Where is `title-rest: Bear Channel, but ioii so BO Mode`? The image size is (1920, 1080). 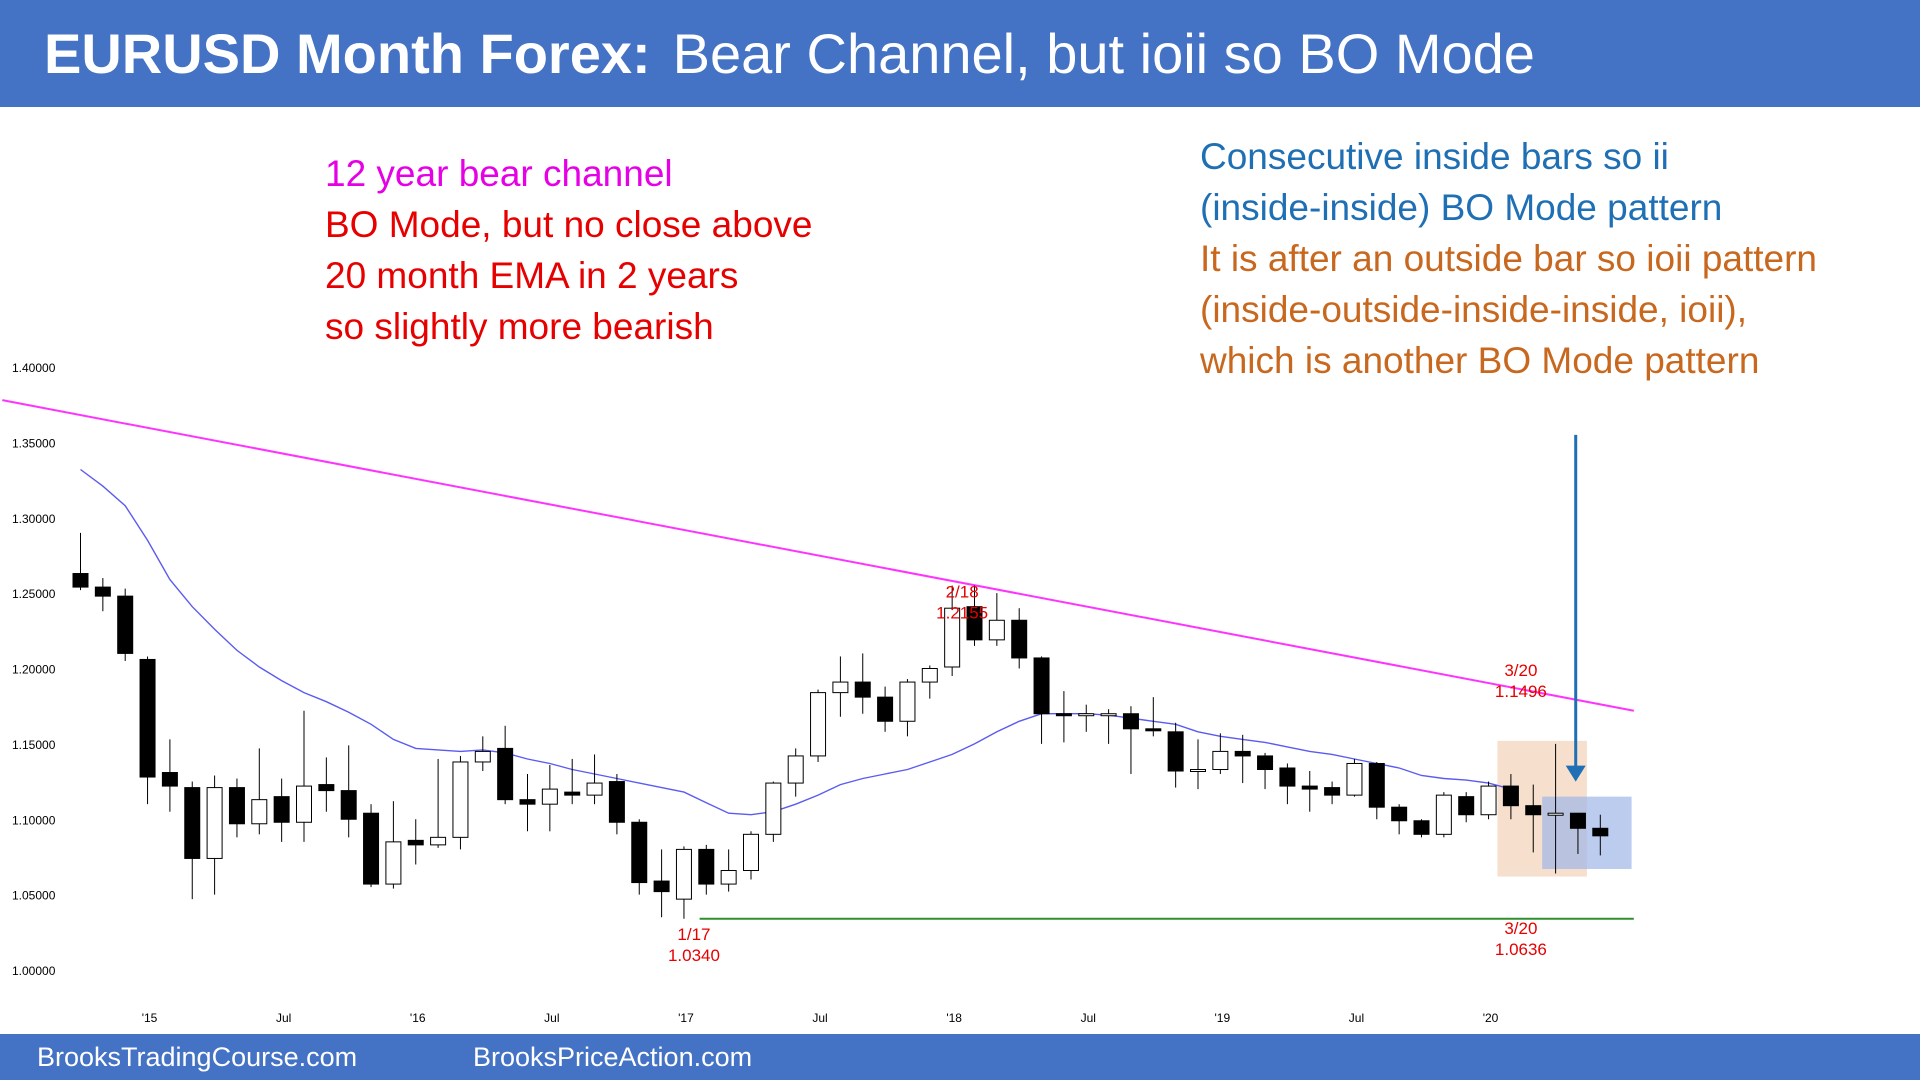
title-rest: Bear Channel, but ioii so BO Mode is located at coordinates (1103, 53).